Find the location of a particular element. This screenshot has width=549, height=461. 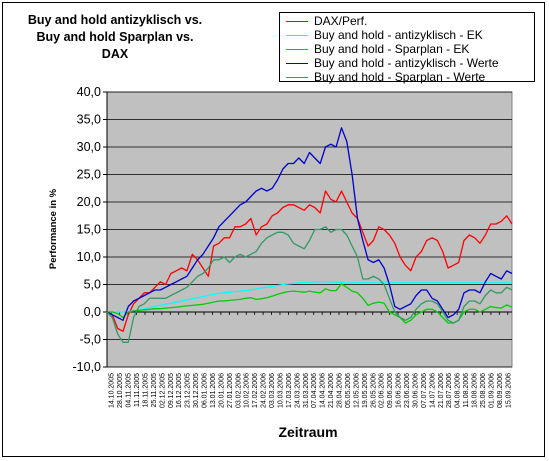

legend-item-2: Buy and hold - Sparplan - EK is located at coordinates (407, 49).